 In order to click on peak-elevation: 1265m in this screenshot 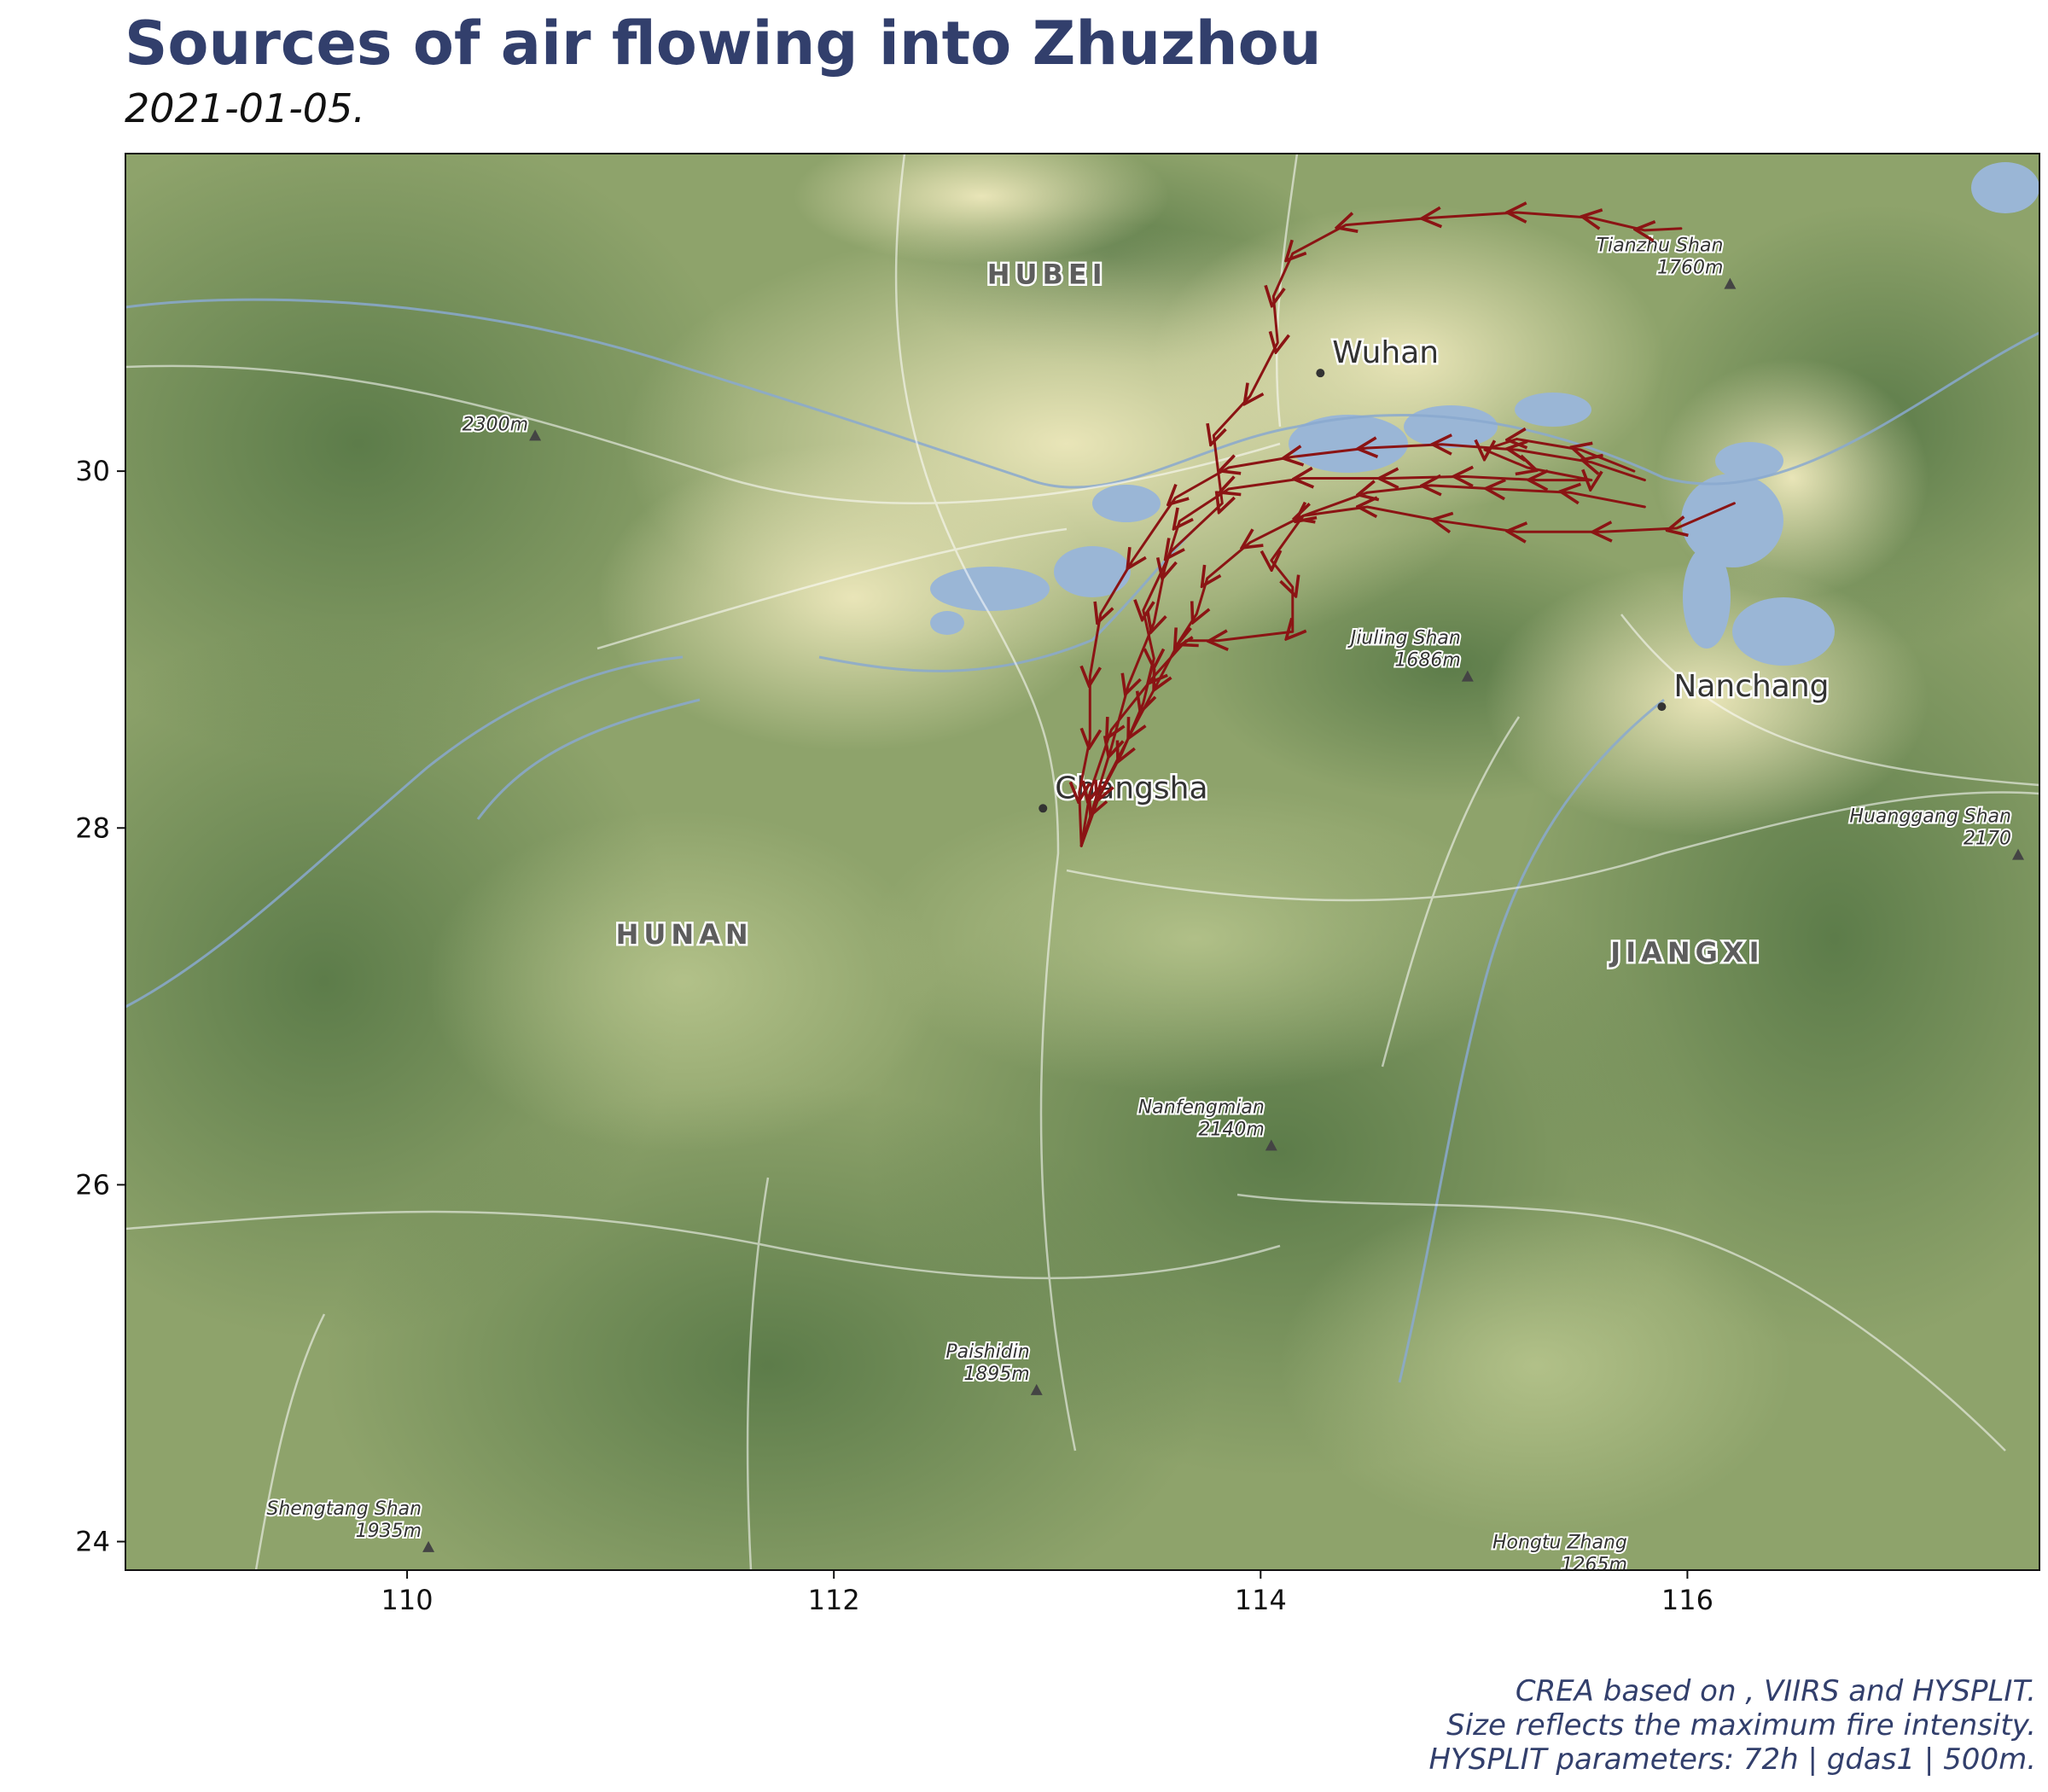, I will do `click(1593, 1565)`.